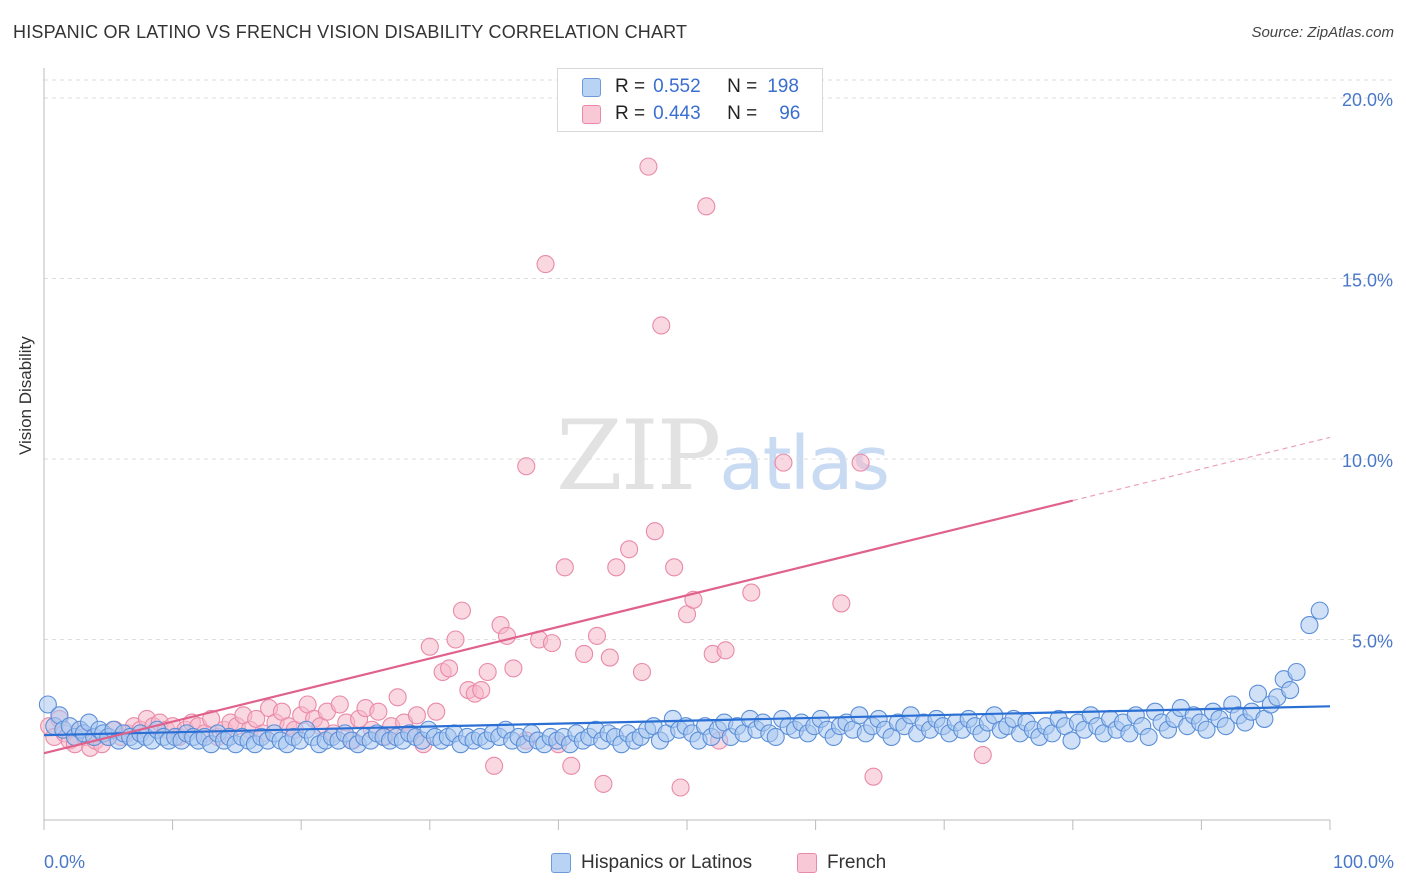 The width and height of the screenshot is (1406, 892). Describe the element at coordinates (667, 862) in the screenshot. I see `legend-label-hispanic: Hispanics or Latinos` at that location.